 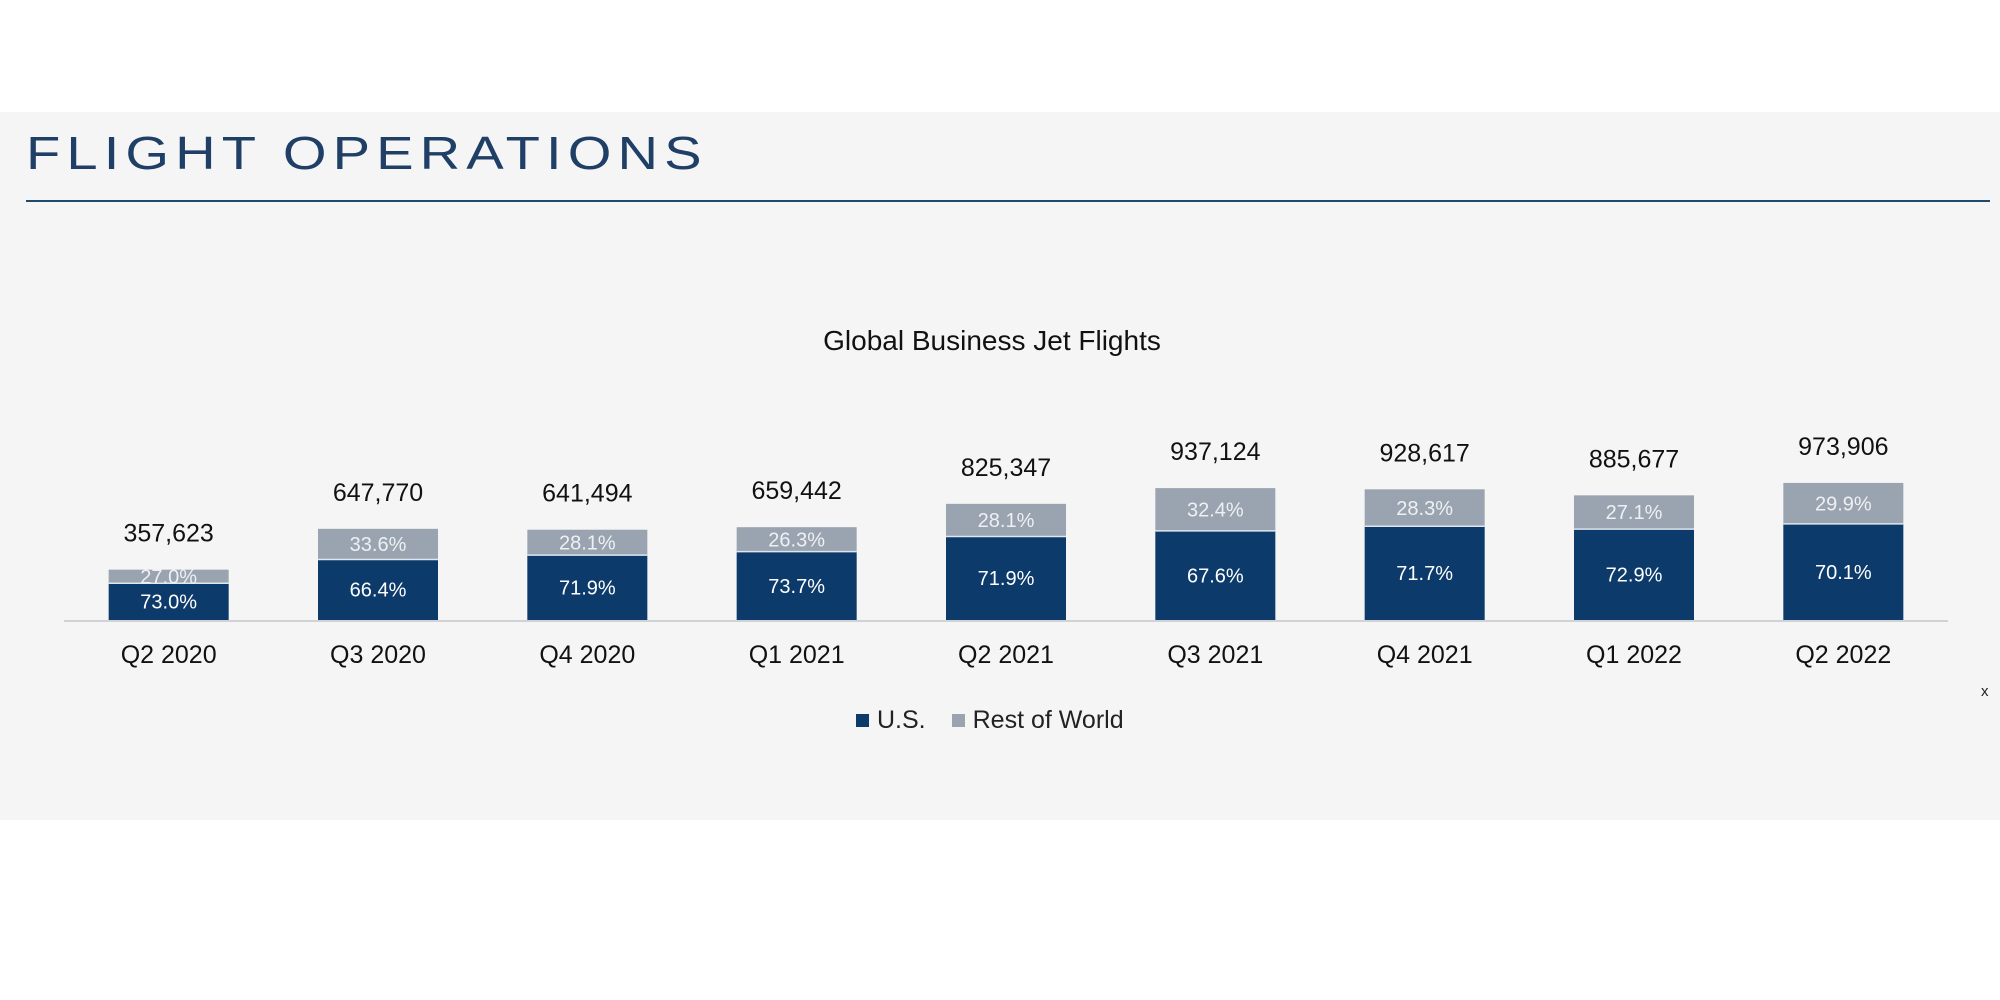 What do you see at coordinates (1843, 655) in the screenshot?
I see `x-tick-label: Q2 2022` at bounding box center [1843, 655].